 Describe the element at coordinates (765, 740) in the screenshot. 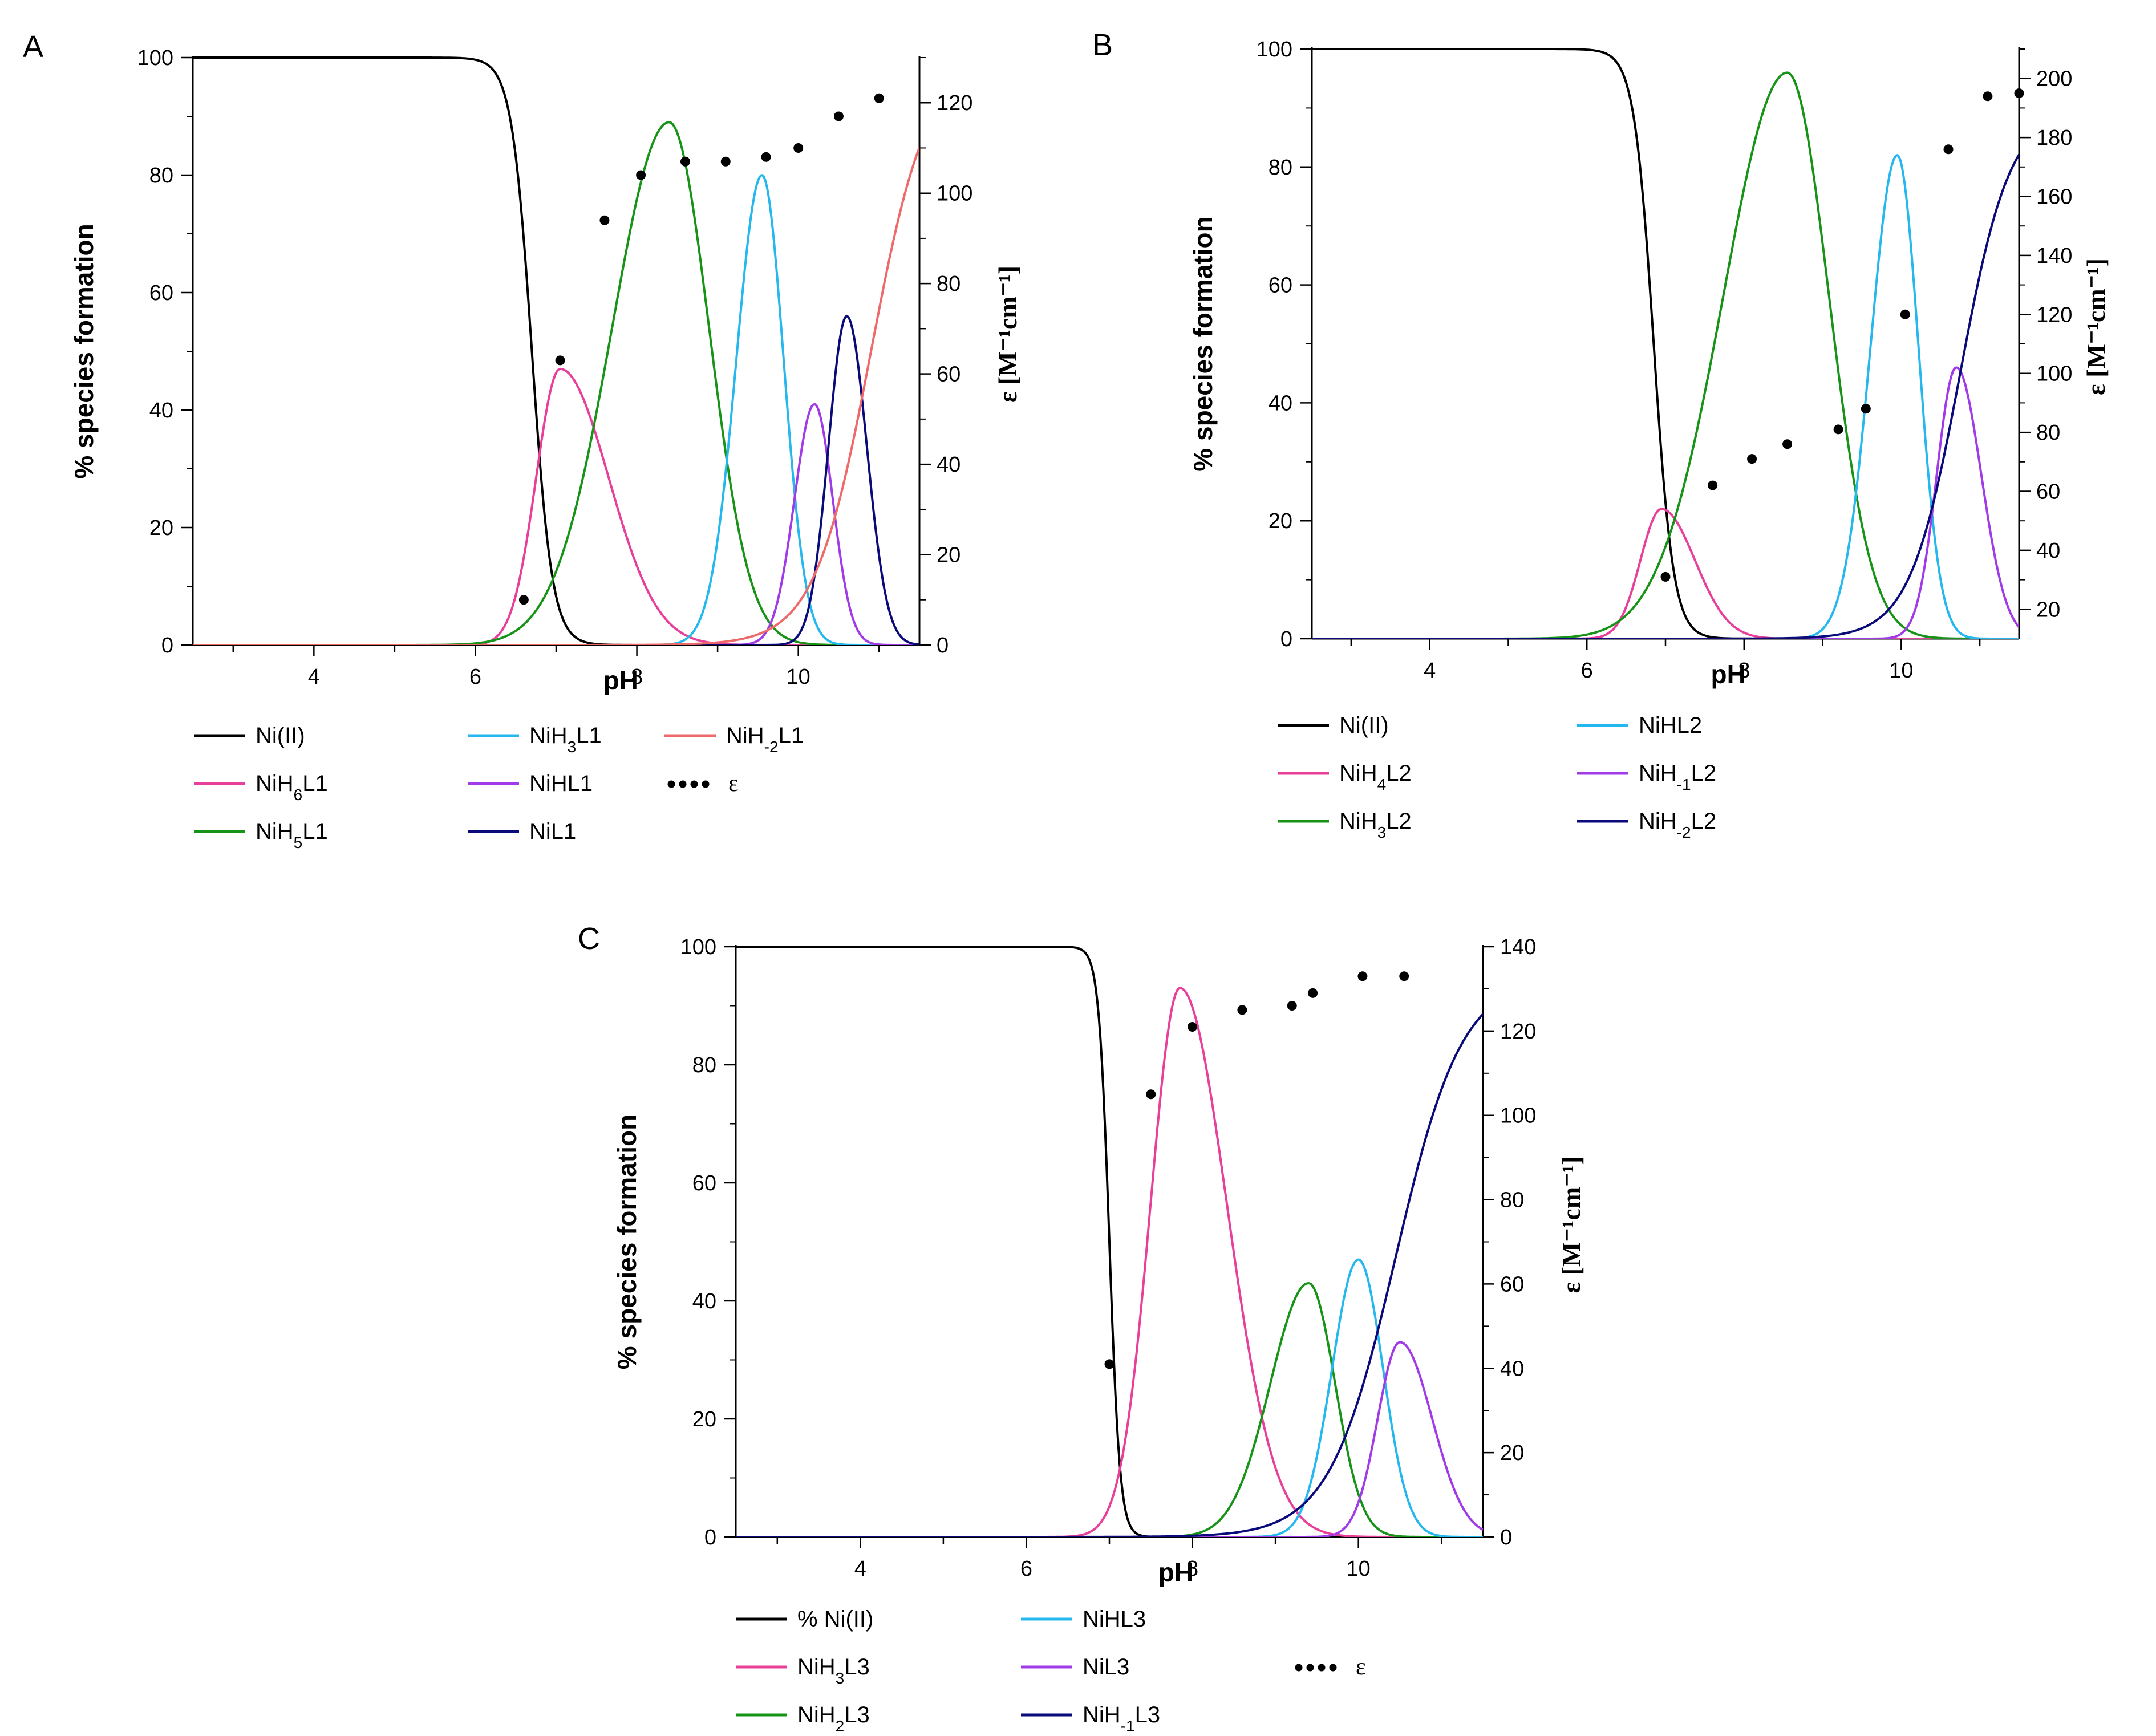

I see `legend-label-nih-2l1: NiH-2L1` at that location.